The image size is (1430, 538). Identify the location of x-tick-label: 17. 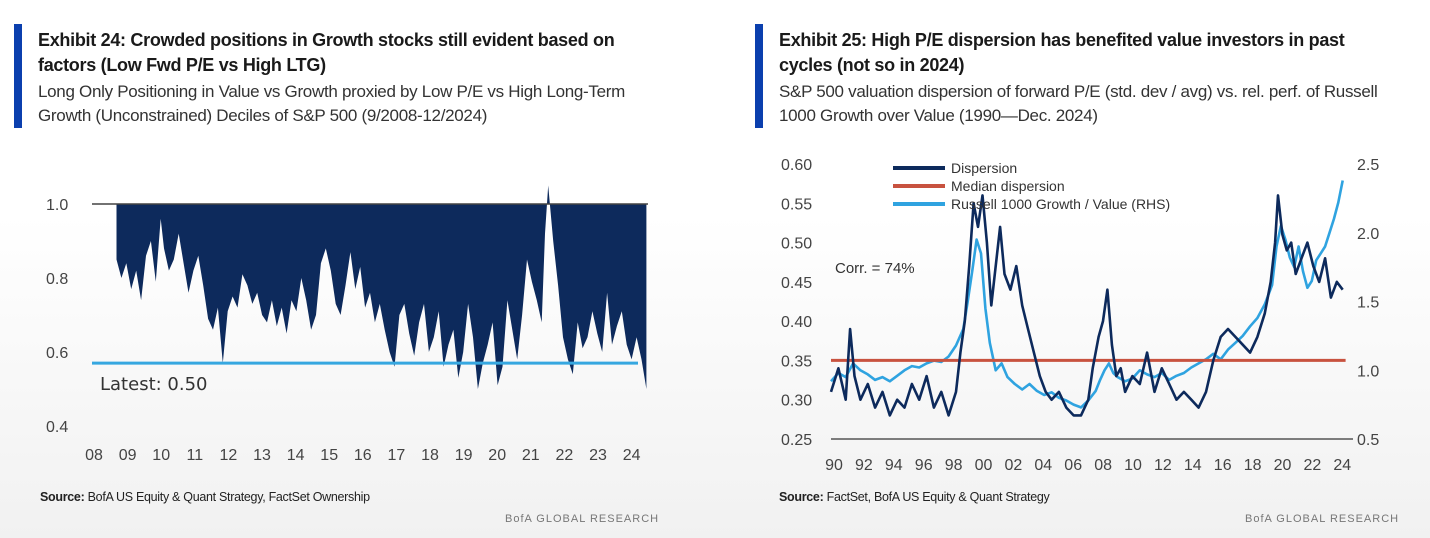
(397, 455).